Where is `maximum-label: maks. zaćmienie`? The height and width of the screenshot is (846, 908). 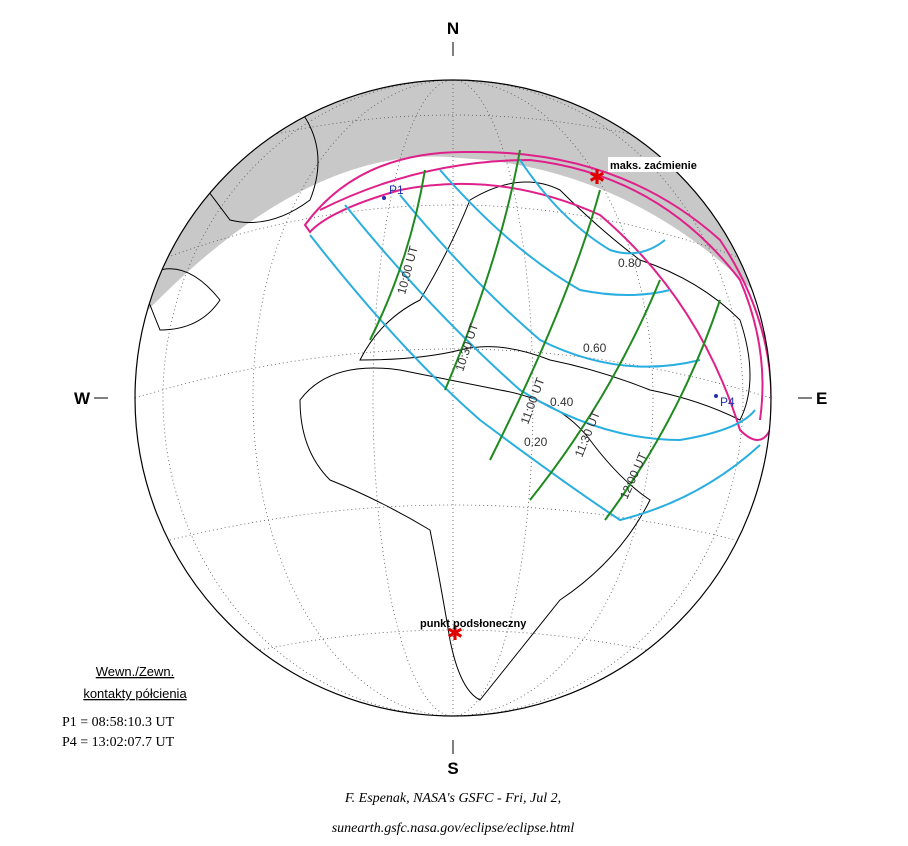
maximum-label: maks. zaćmienie is located at coordinates (653, 166).